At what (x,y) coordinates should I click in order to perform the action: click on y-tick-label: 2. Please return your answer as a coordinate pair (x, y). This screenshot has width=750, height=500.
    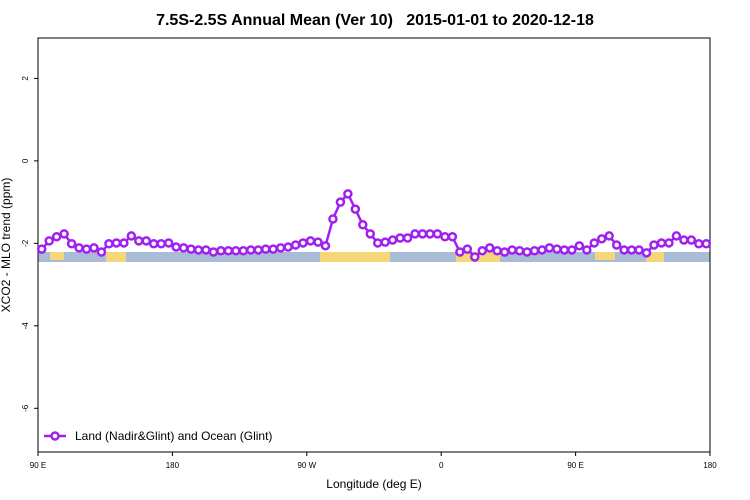
    Looking at the image, I should click on (25, 78).